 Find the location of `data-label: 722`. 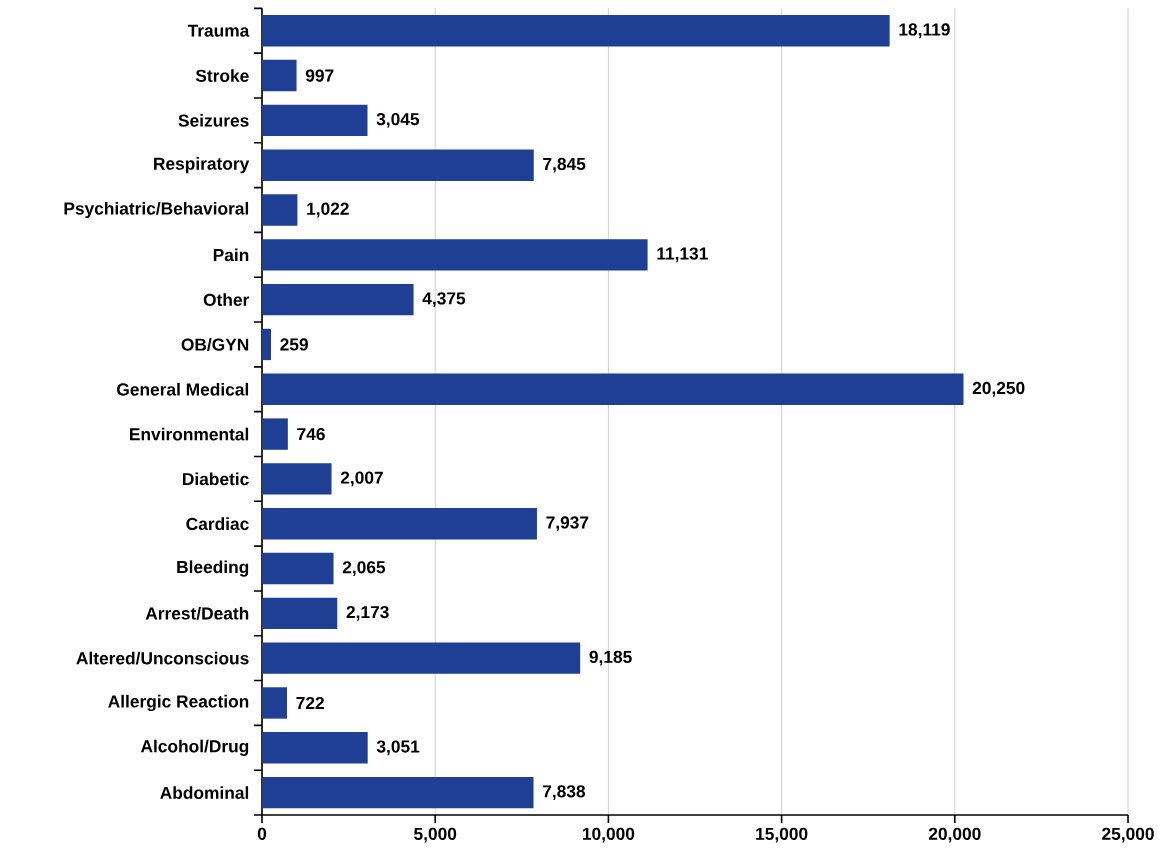

data-label: 722 is located at coordinates (310, 703).